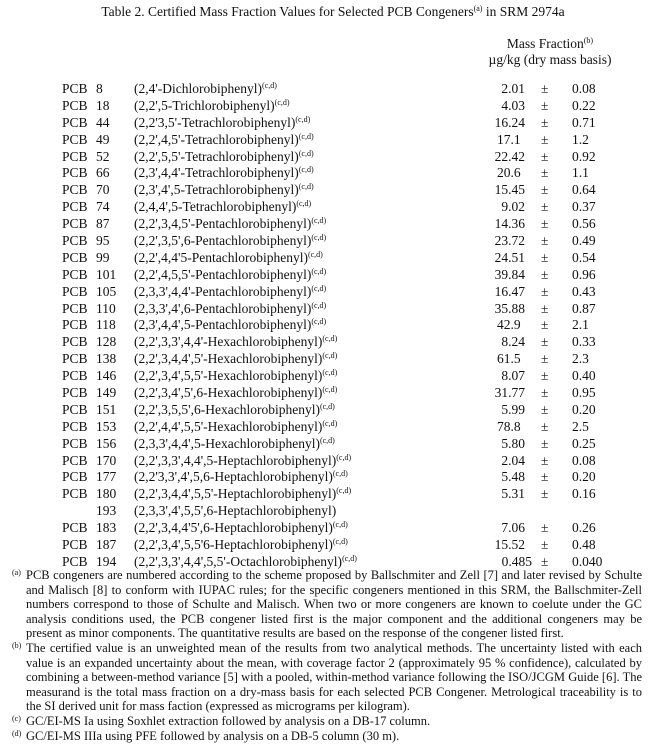 The image size is (666, 749). Describe the element at coordinates (103, 173) in the screenshot. I see `congener-number: 66` at that location.